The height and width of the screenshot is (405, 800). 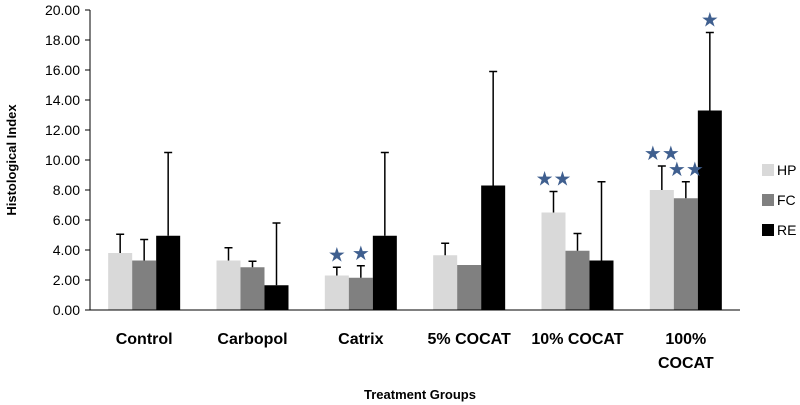 What do you see at coordinates (62, 160) in the screenshot?
I see `y-tick-label: 10.00` at bounding box center [62, 160].